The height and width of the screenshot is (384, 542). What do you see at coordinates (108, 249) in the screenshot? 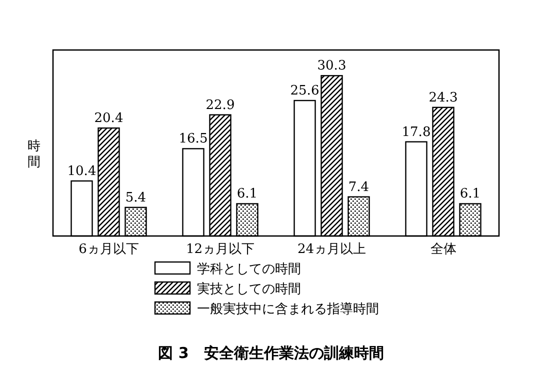
I see `x-tick-label: 6ヵ月以下` at bounding box center [108, 249].